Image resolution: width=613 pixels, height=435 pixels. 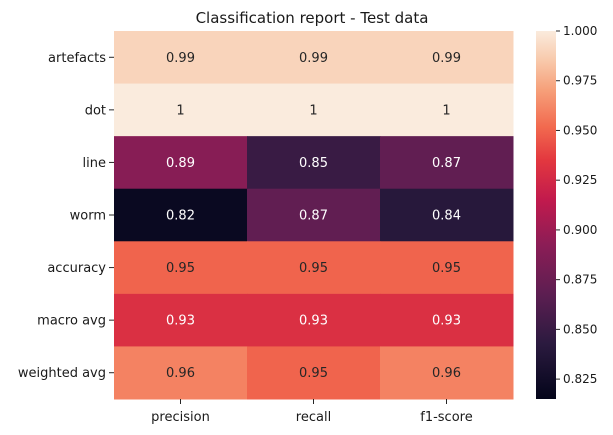 What do you see at coordinates (580, 280) in the screenshot?
I see `colorbar-tick-label: 0.875` at bounding box center [580, 280].